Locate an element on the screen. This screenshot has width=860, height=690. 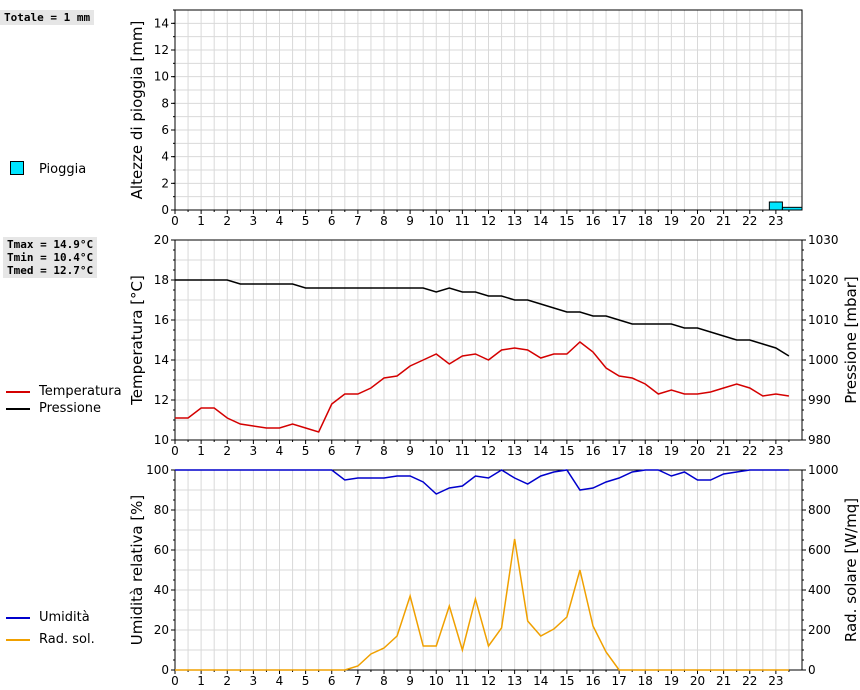
tmin-text: Tmin = 10.4°C is located at coordinates (50, 257).